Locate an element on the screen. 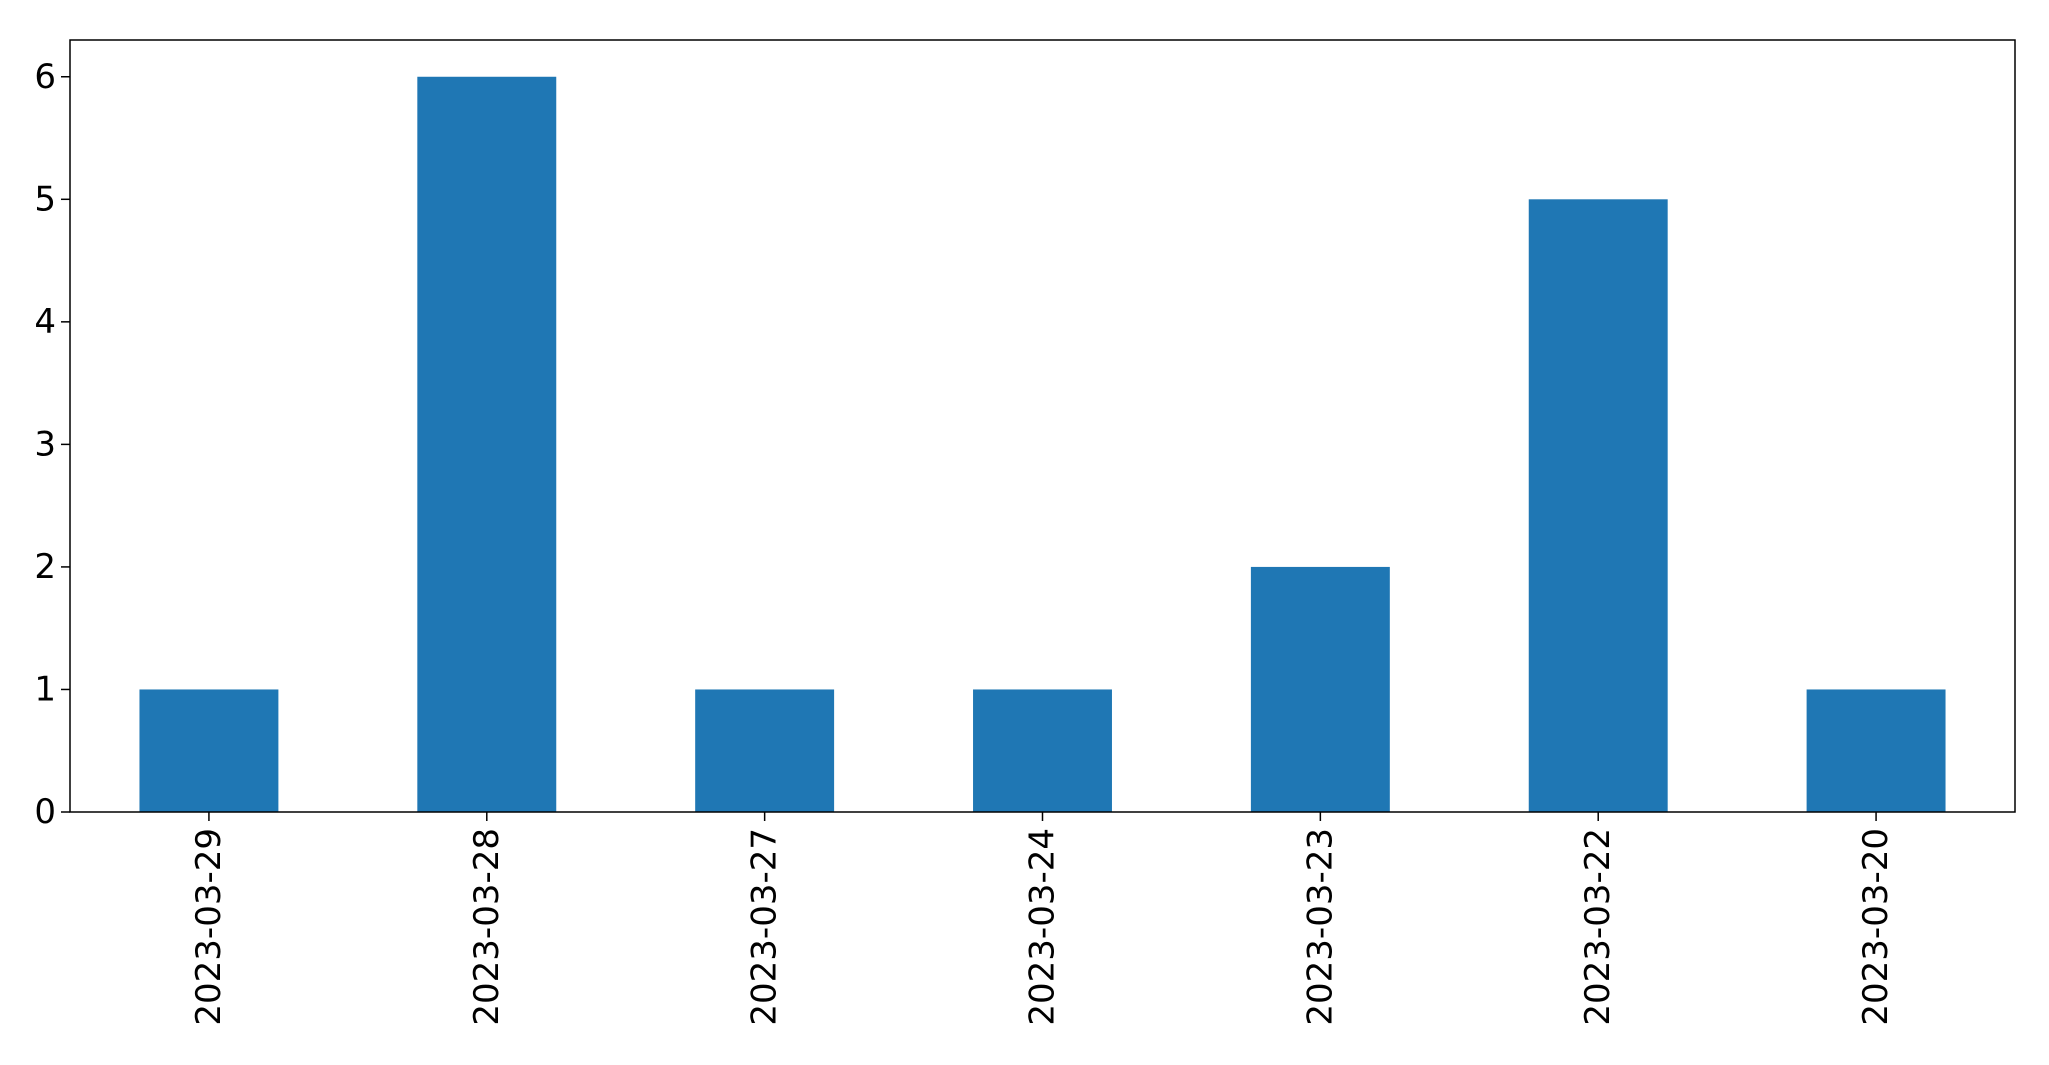 The image size is (2049, 1065). x-tick-label: 2023-03-29 is located at coordinates (209, 927).